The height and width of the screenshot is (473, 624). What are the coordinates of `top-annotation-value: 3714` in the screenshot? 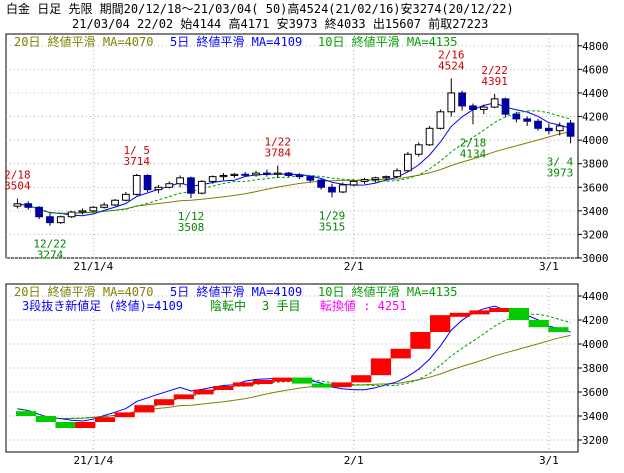 It's located at (136, 161).